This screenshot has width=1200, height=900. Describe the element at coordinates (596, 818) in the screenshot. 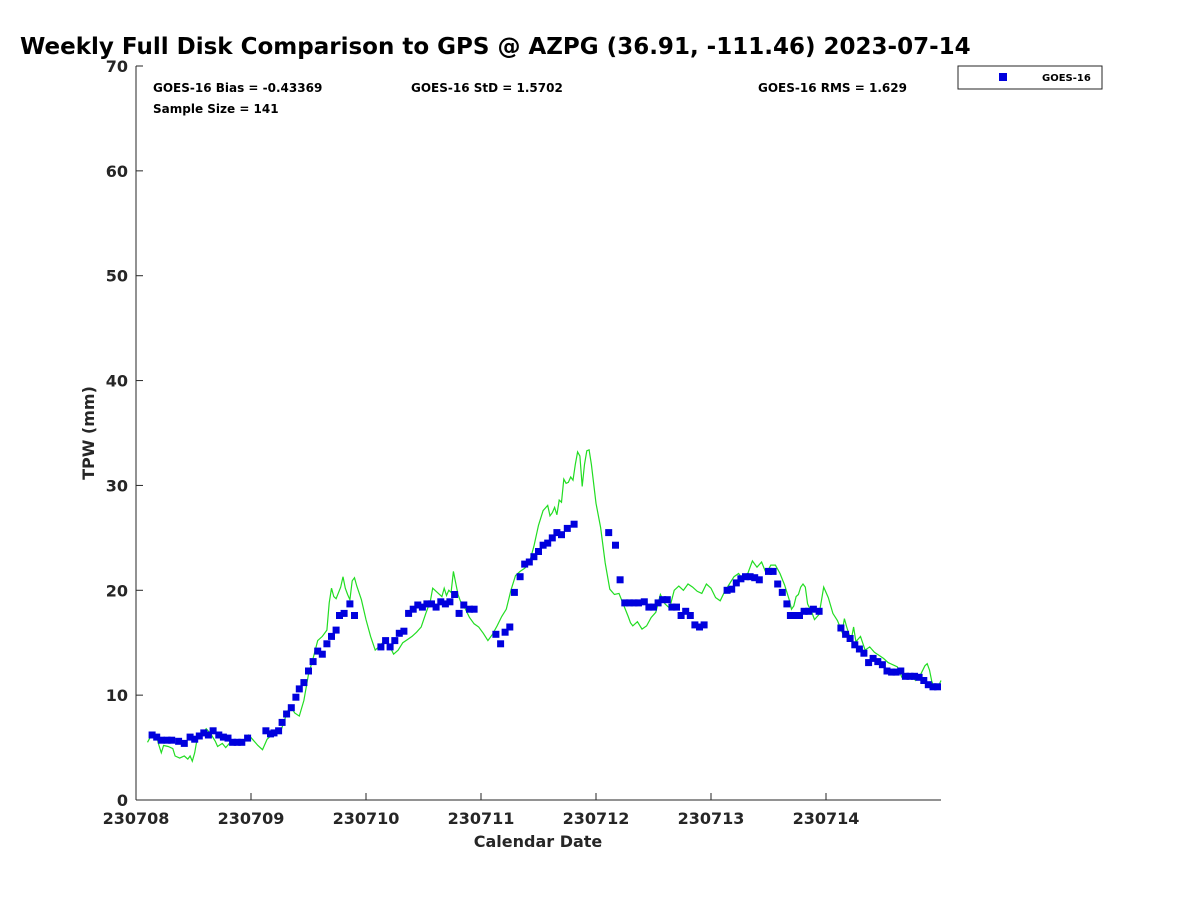

I see `x-tick-label: 230712` at that location.